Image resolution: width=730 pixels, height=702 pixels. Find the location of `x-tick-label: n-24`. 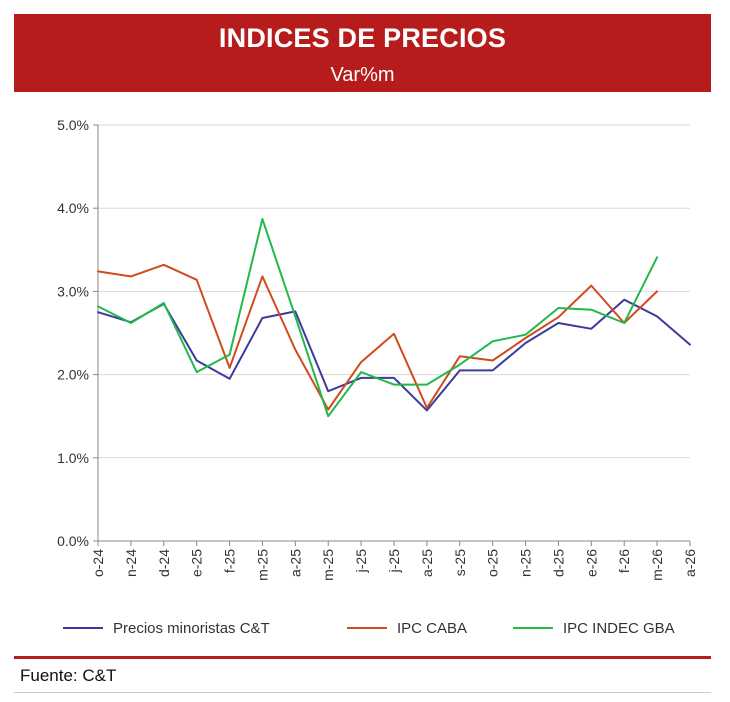

x-tick-label: n-24 is located at coordinates (131, 563).